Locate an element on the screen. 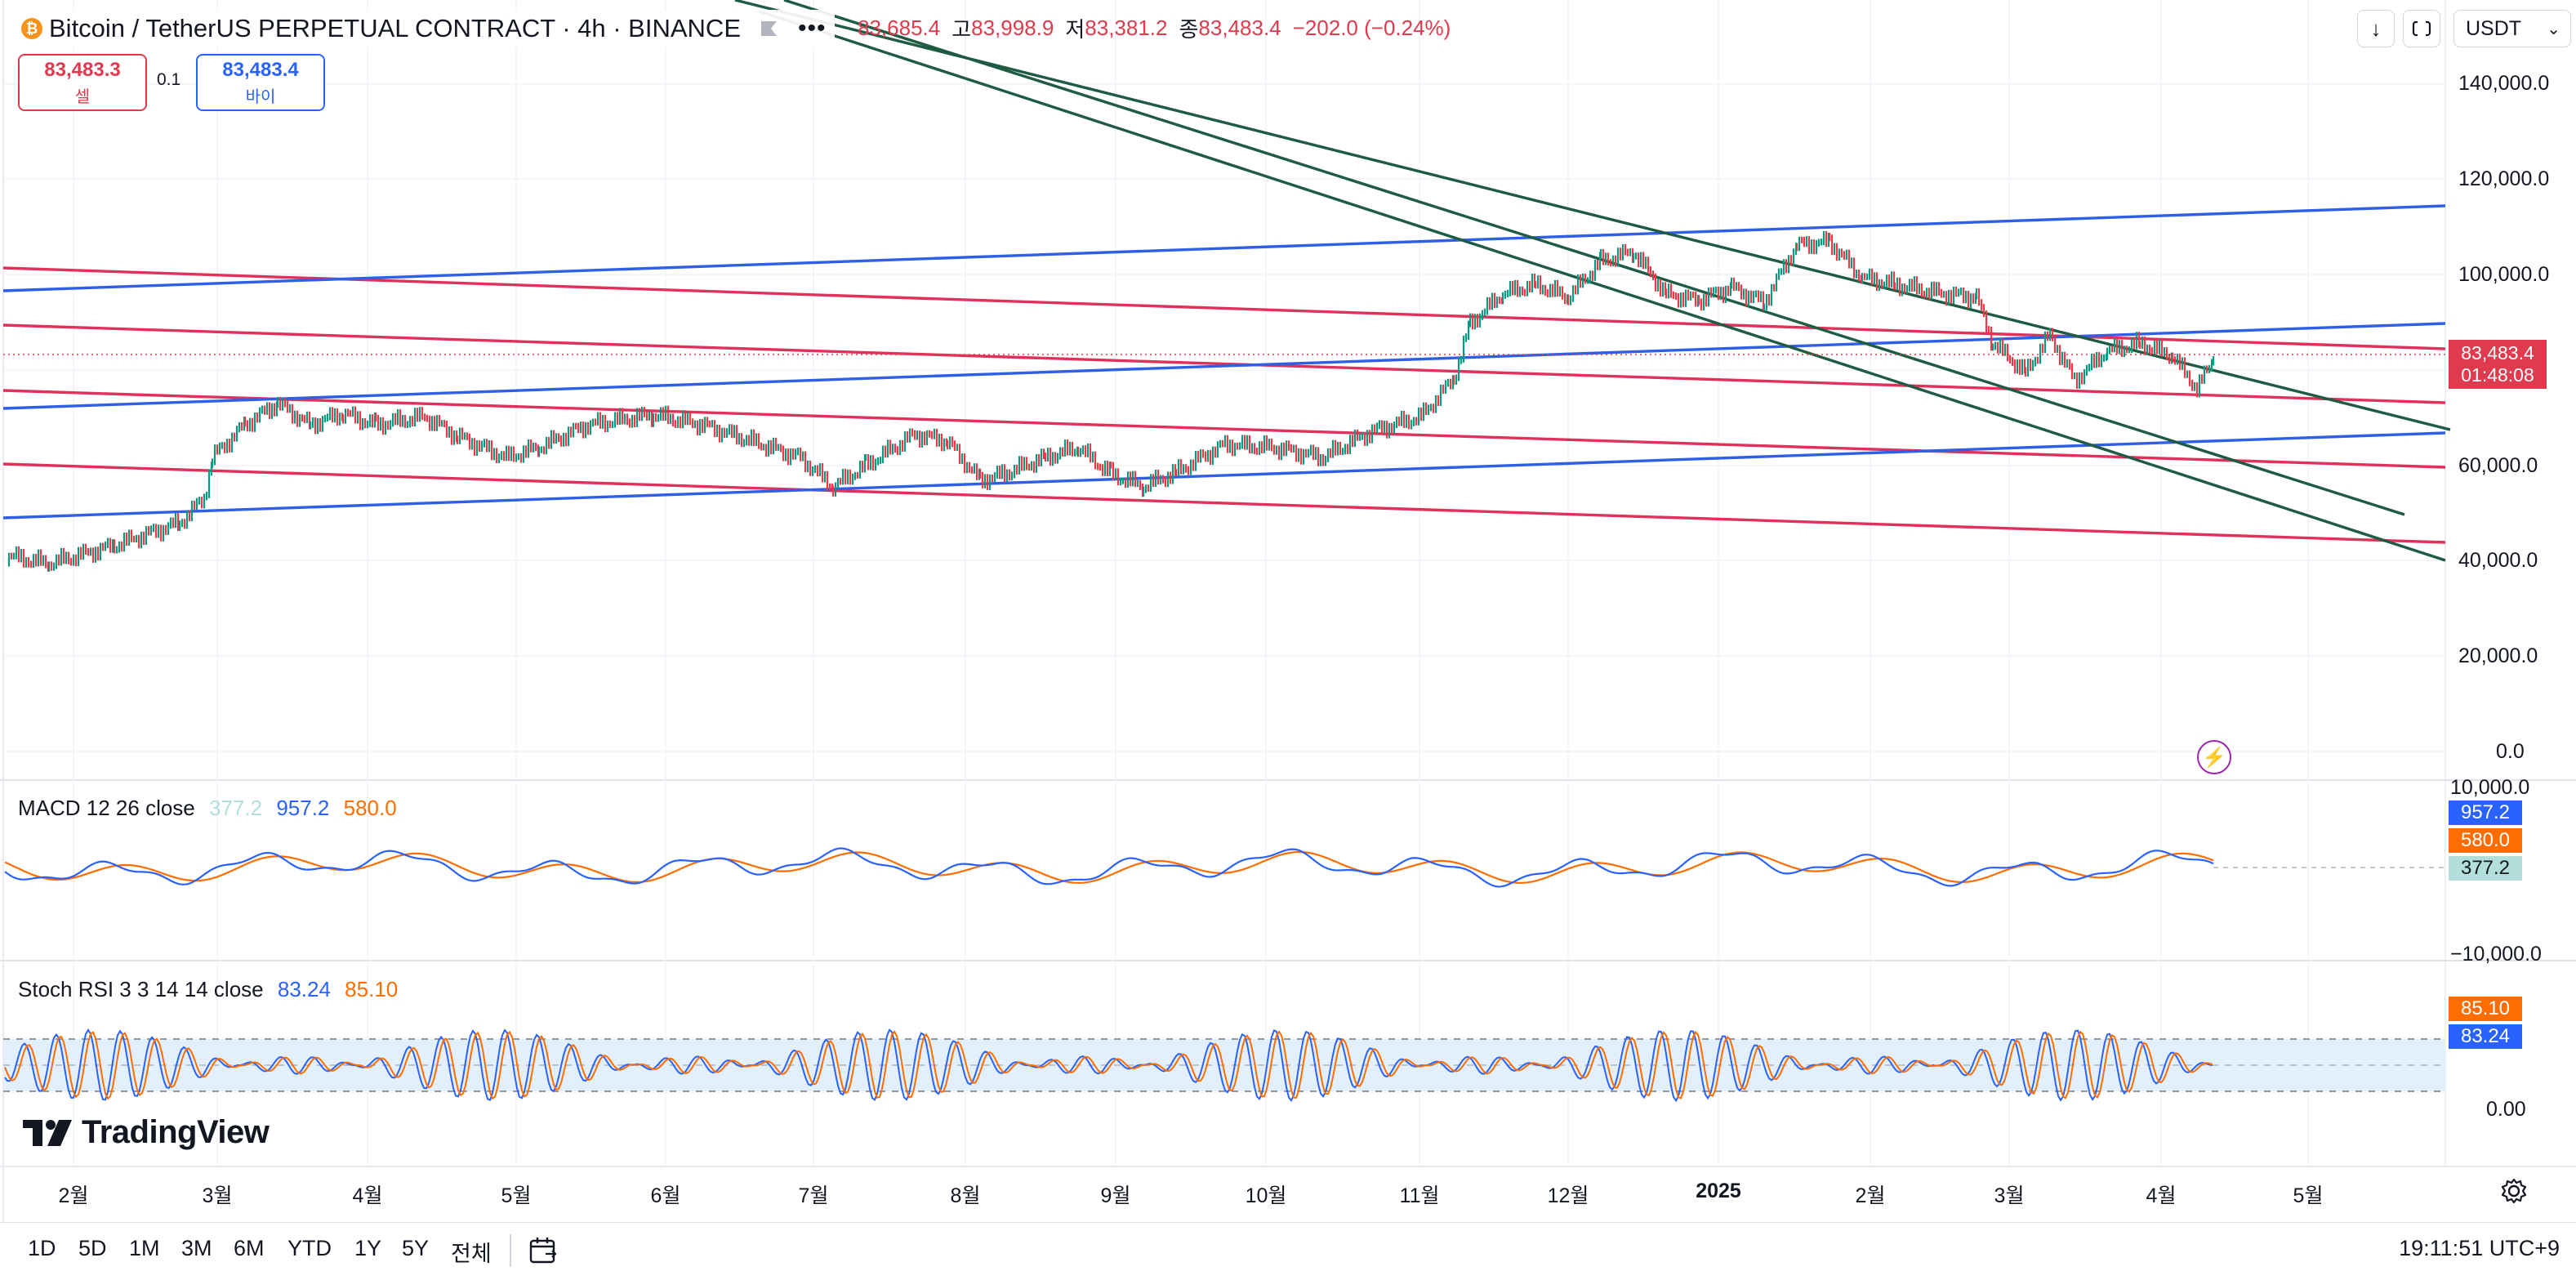 The image size is (2576, 1280). stoch-k-tag: 83.24 is located at coordinates (2485, 1036).